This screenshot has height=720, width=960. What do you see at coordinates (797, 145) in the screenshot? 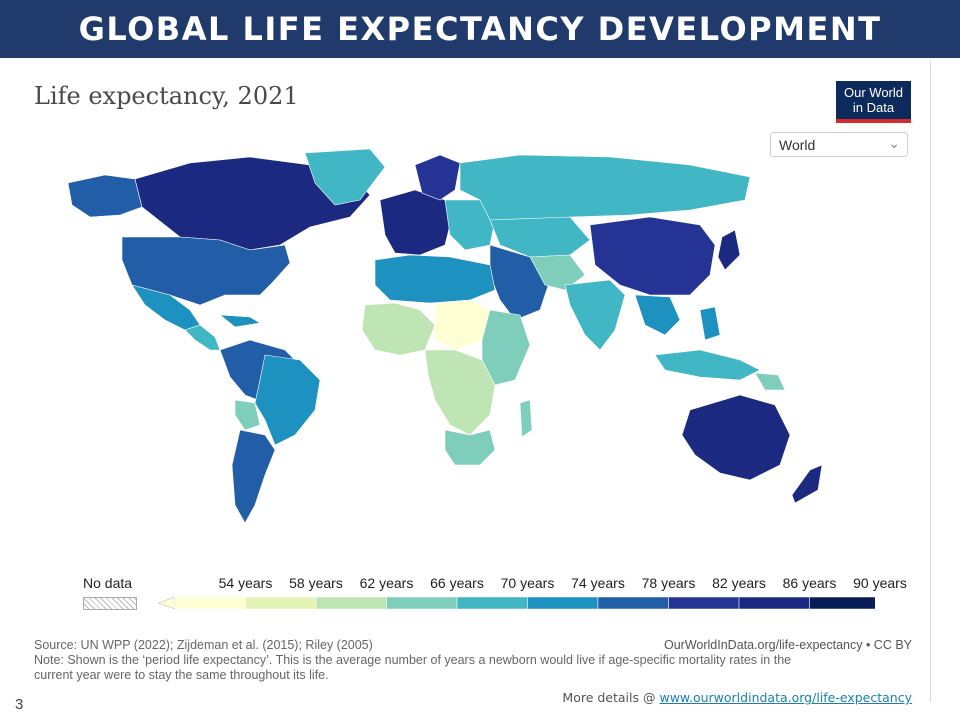
I see `region-dropdown-value: World` at bounding box center [797, 145].